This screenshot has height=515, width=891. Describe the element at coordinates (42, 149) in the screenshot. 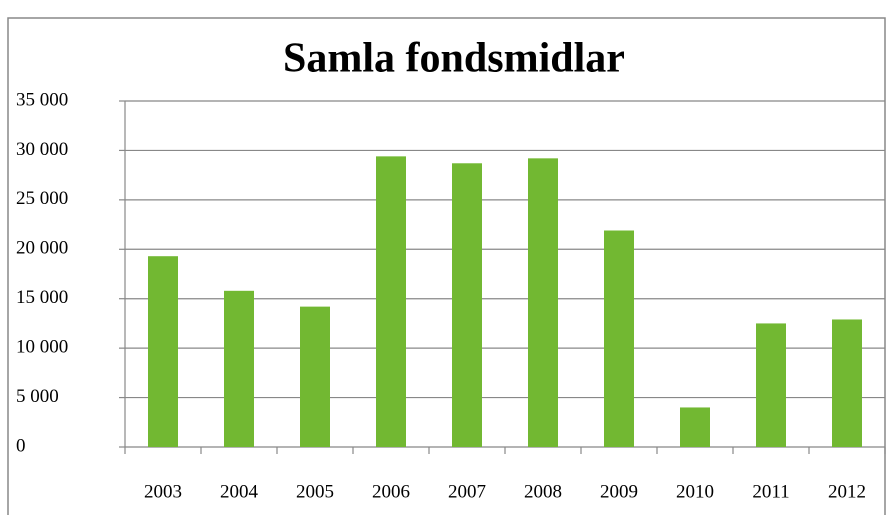

I see `y-tick-label: 30 000` at that location.